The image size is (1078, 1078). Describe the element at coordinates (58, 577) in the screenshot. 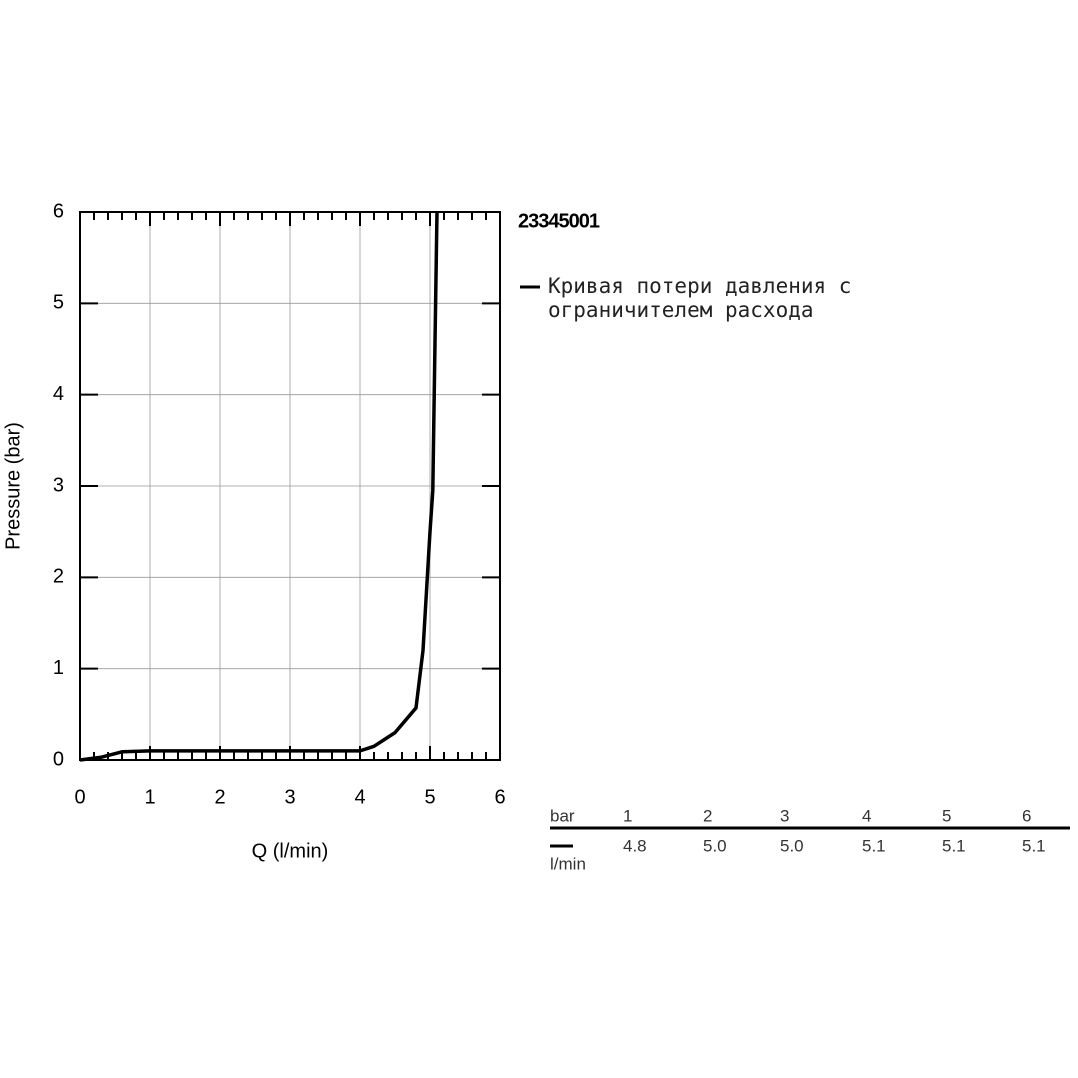

I see `y-tick-label: 2` at that location.